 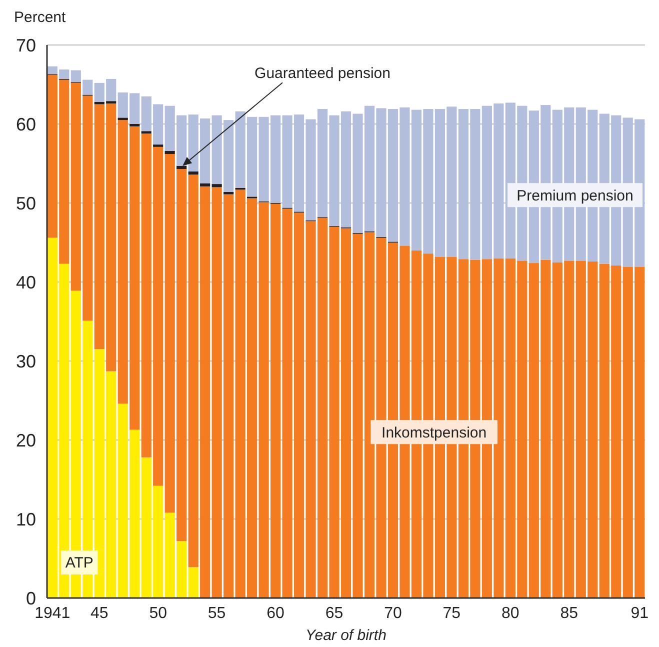 What do you see at coordinates (26, 361) in the screenshot?
I see `y-tick-label: 30` at bounding box center [26, 361].